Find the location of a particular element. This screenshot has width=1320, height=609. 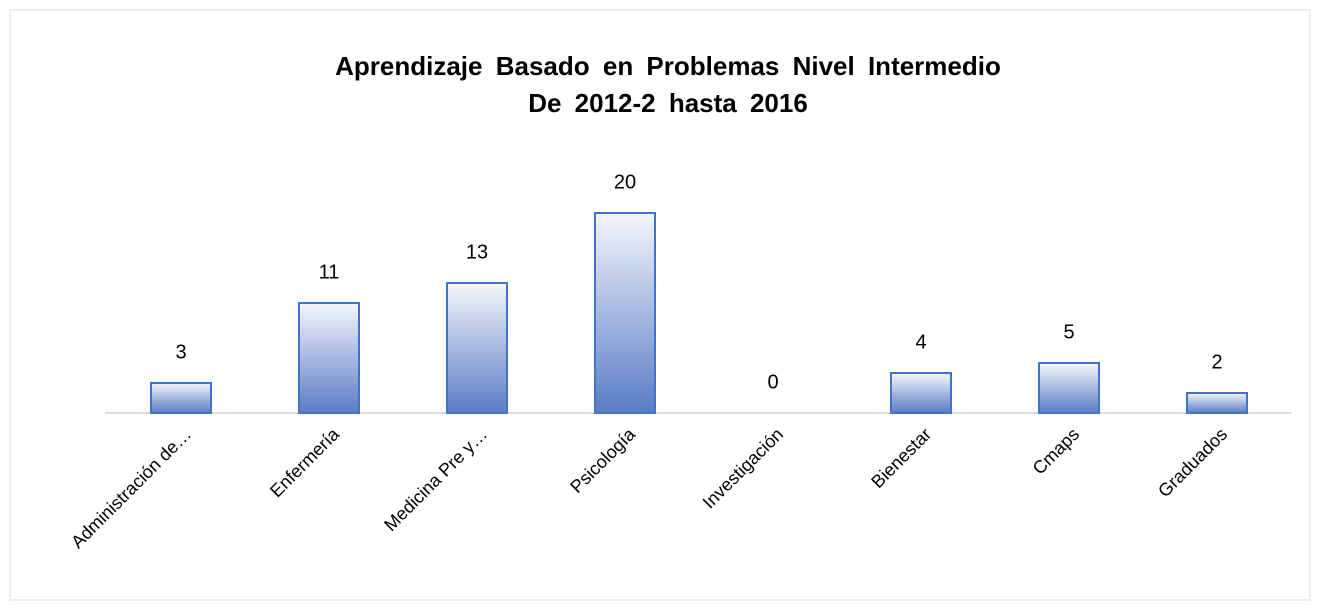

data-label: 5 is located at coordinates (1068, 332).